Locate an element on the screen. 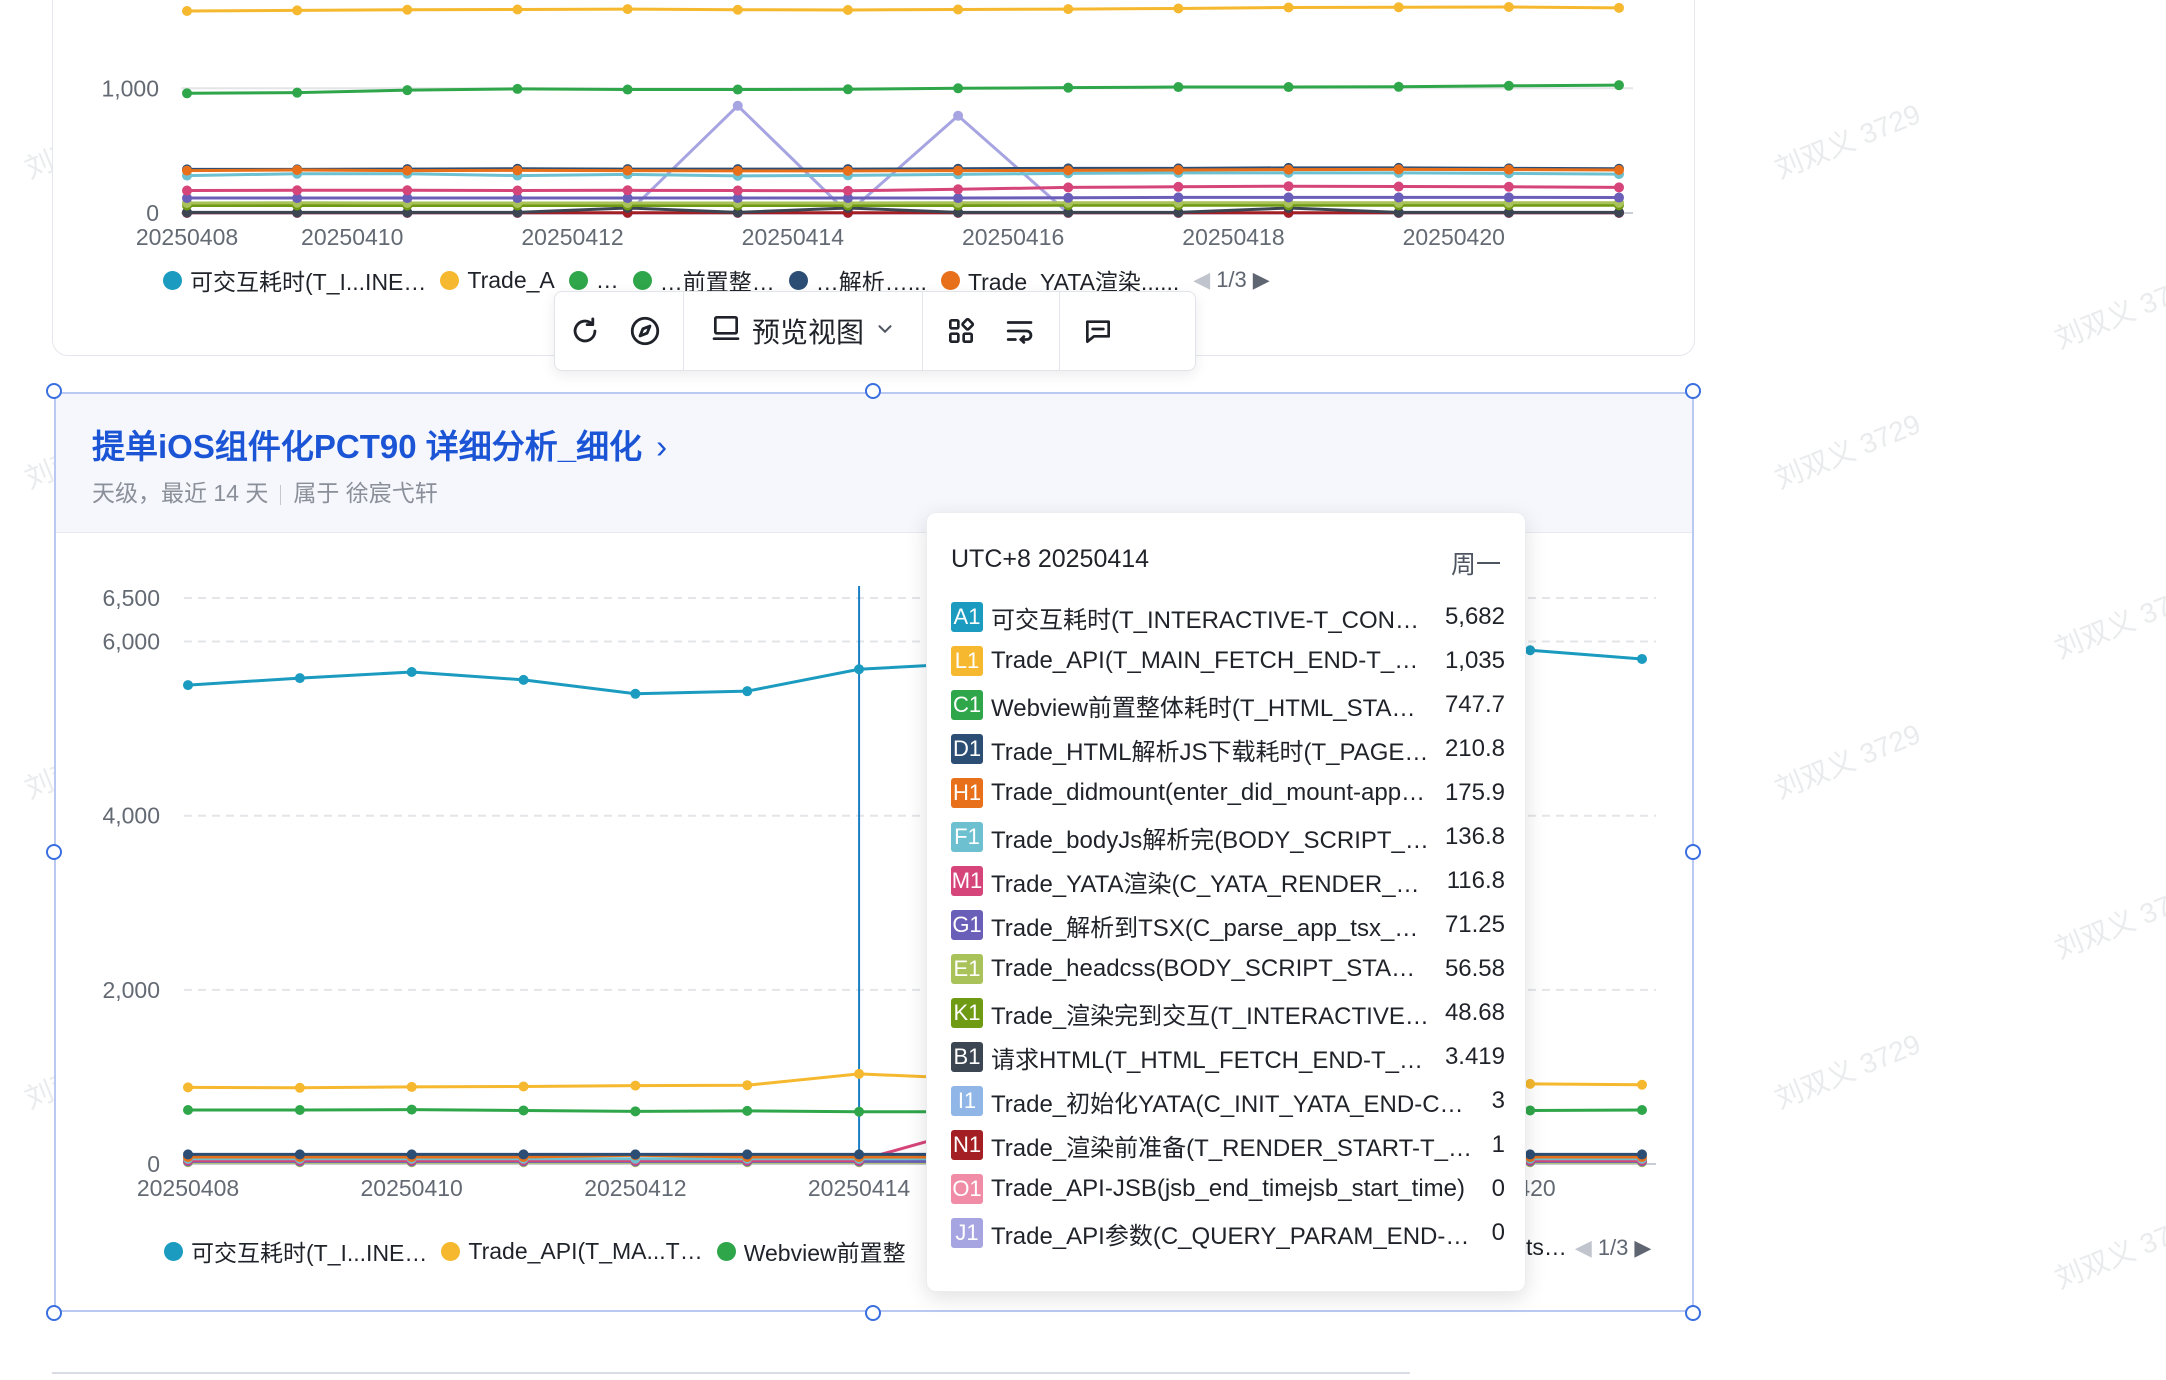 The image size is (2166, 1380). legend-item: Trade_A is located at coordinates (497, 280).